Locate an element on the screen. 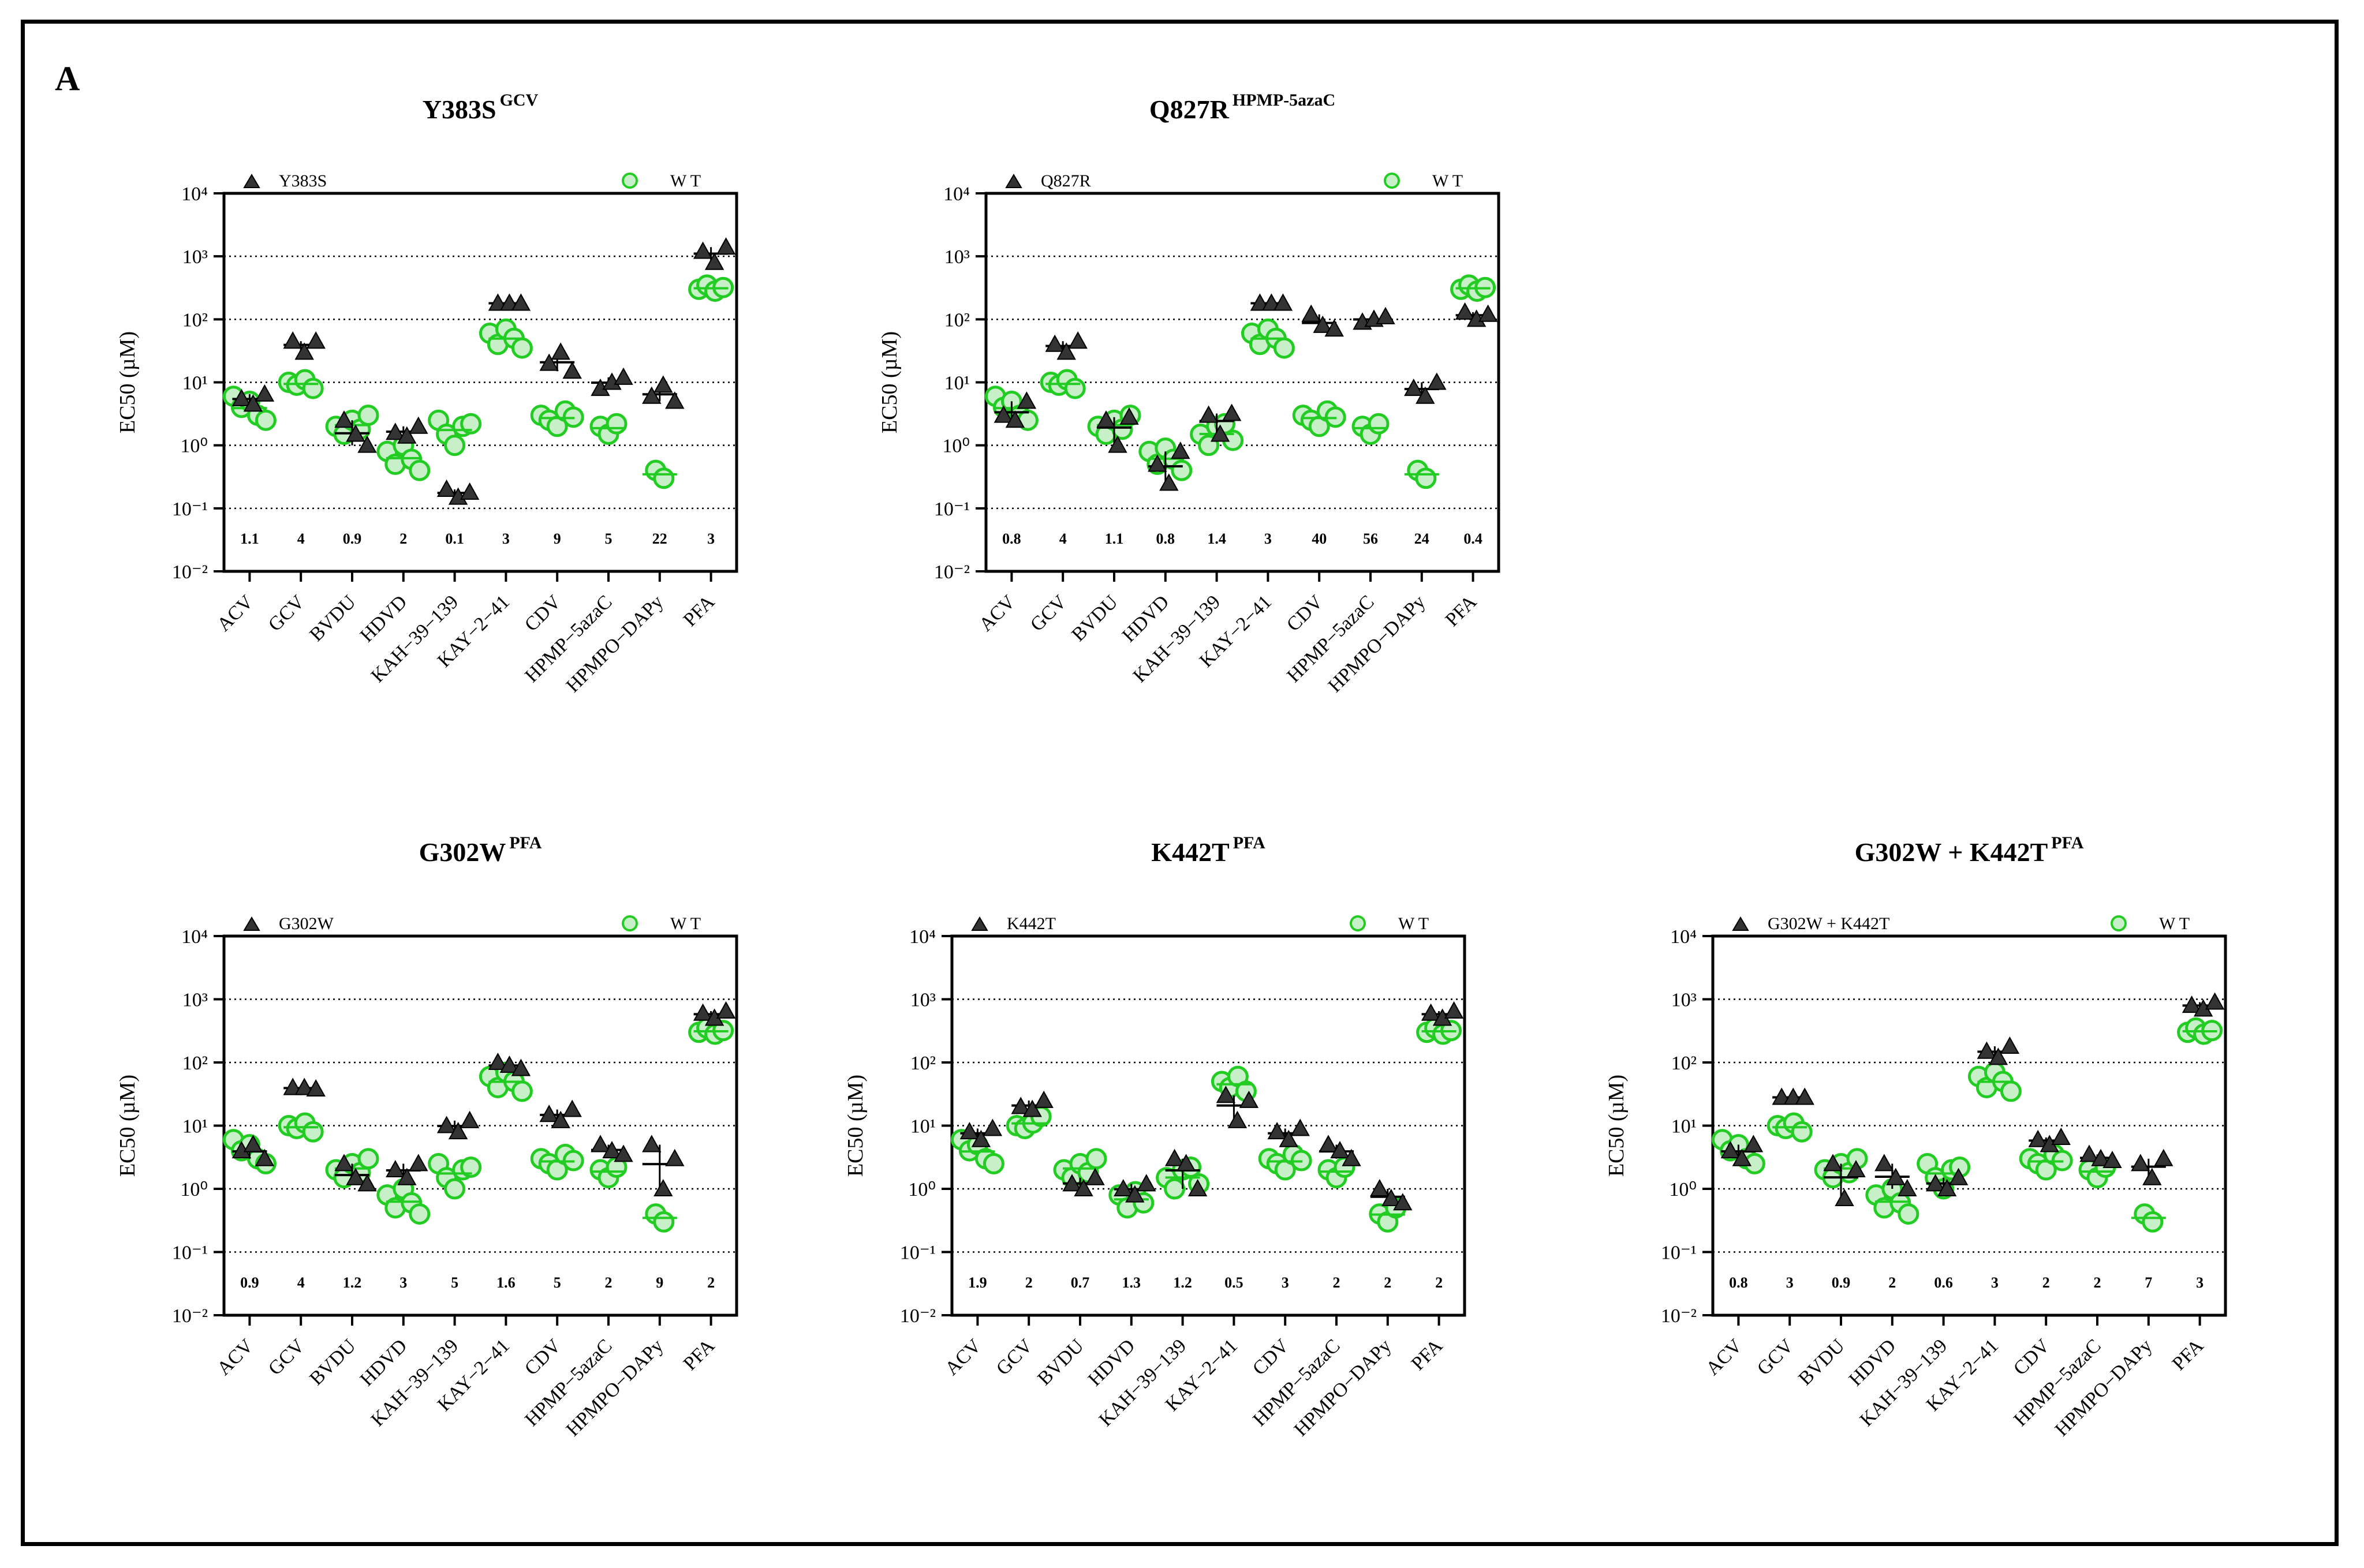 The height and width of the screenshot is (1568, 2364). fold-change-label: 9 is located at coordinates (557, 538).